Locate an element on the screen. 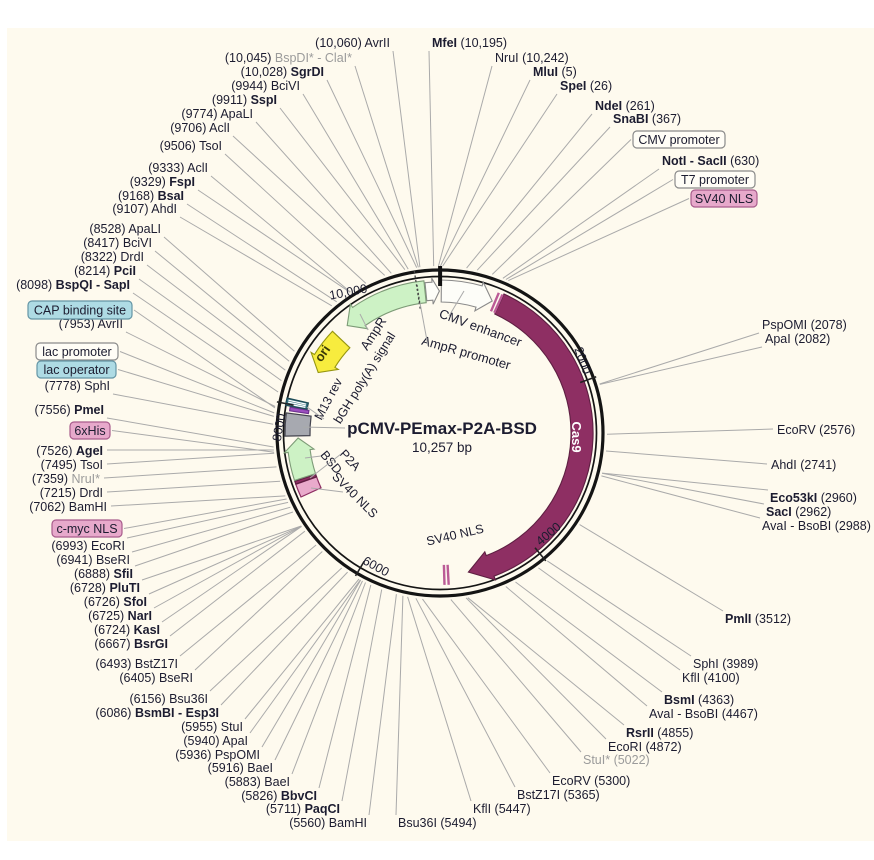 The image size is (874, 860). site-label--9333-acli: (9333) AclI is located at coordinates (178, 168).